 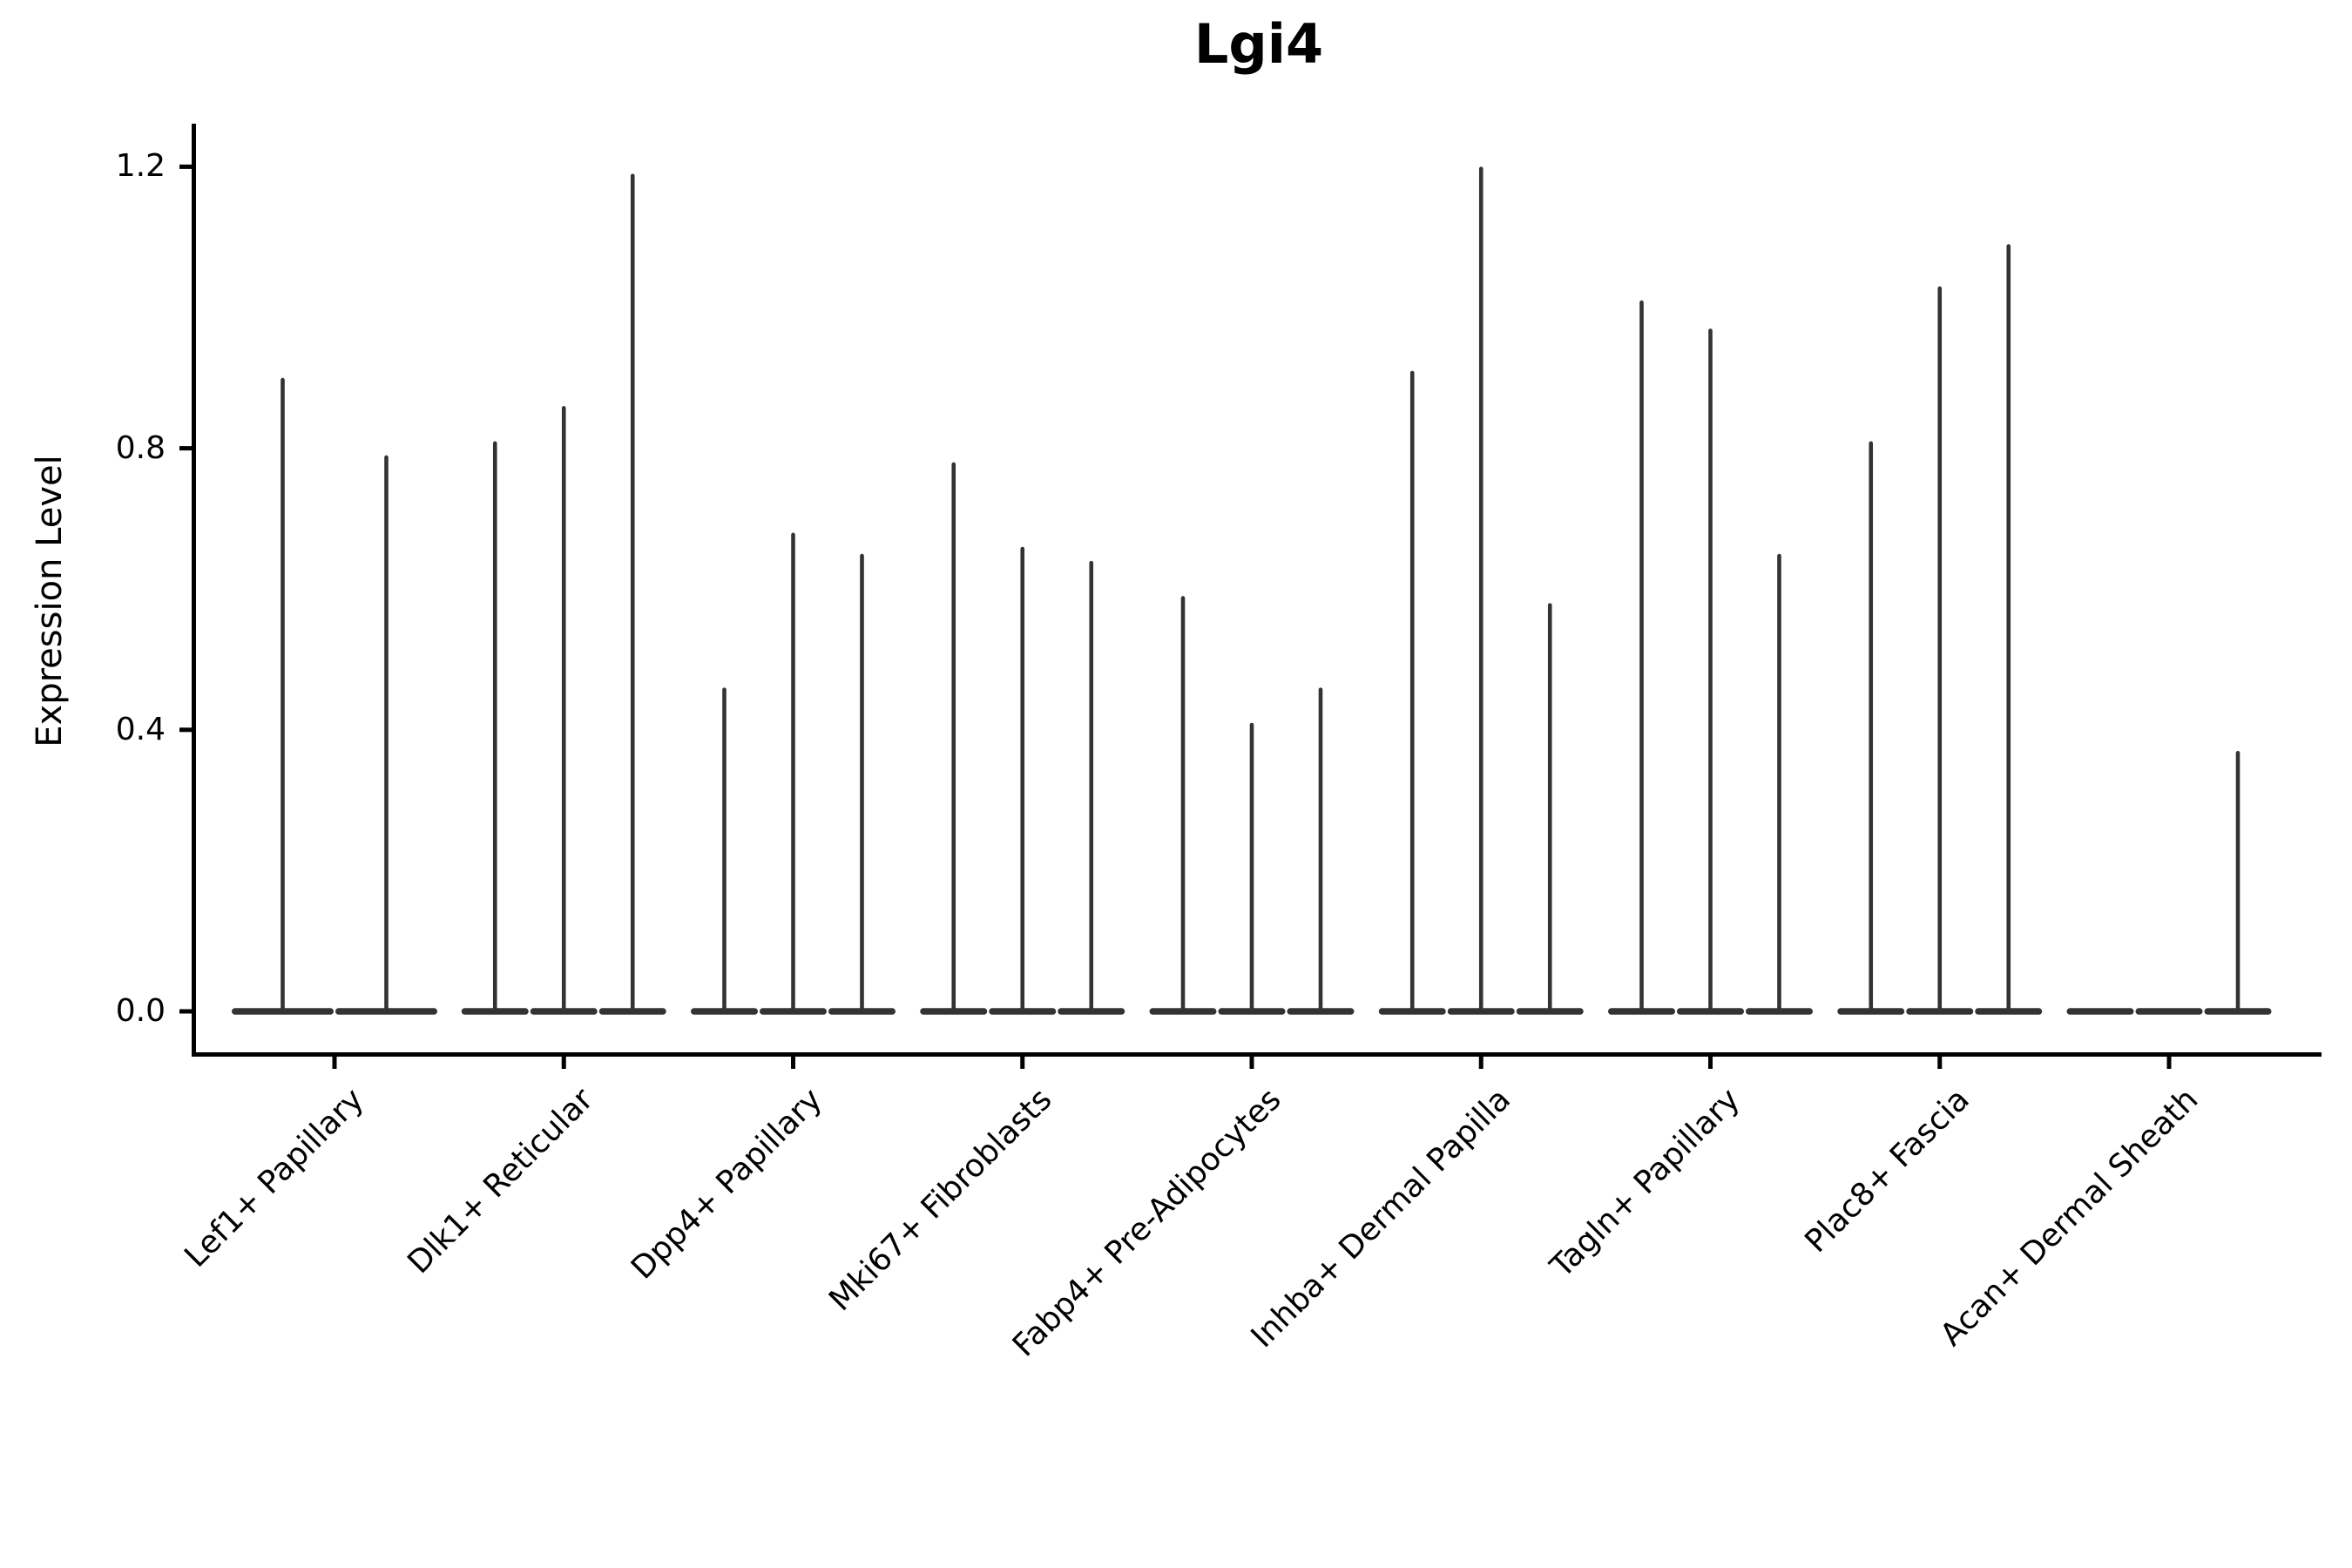 What do you see at coordinates (194, 590) in the screenshot?
I see `y-axis-spine` at bounding box center [194, 590].